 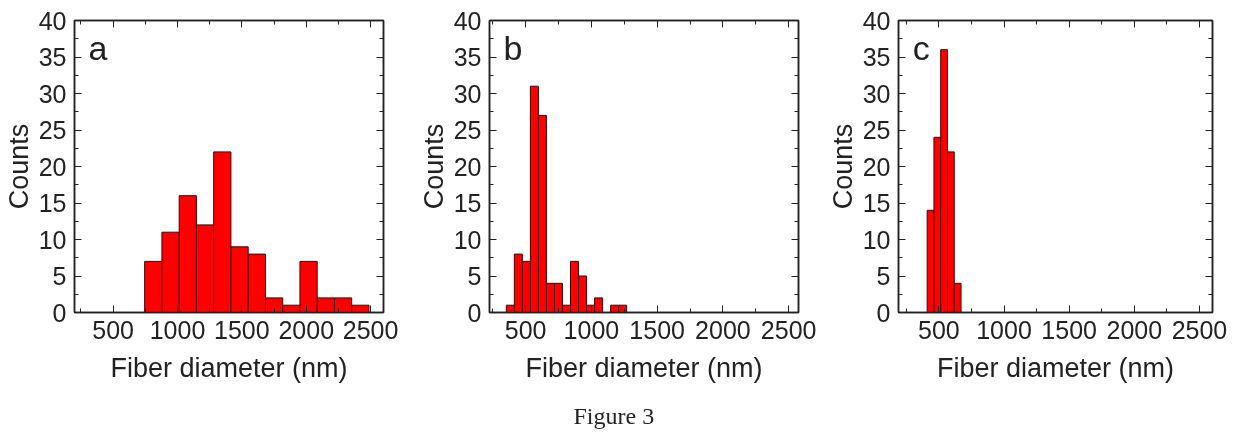 I want to click on annotation: c, so click(x=921, y=48).